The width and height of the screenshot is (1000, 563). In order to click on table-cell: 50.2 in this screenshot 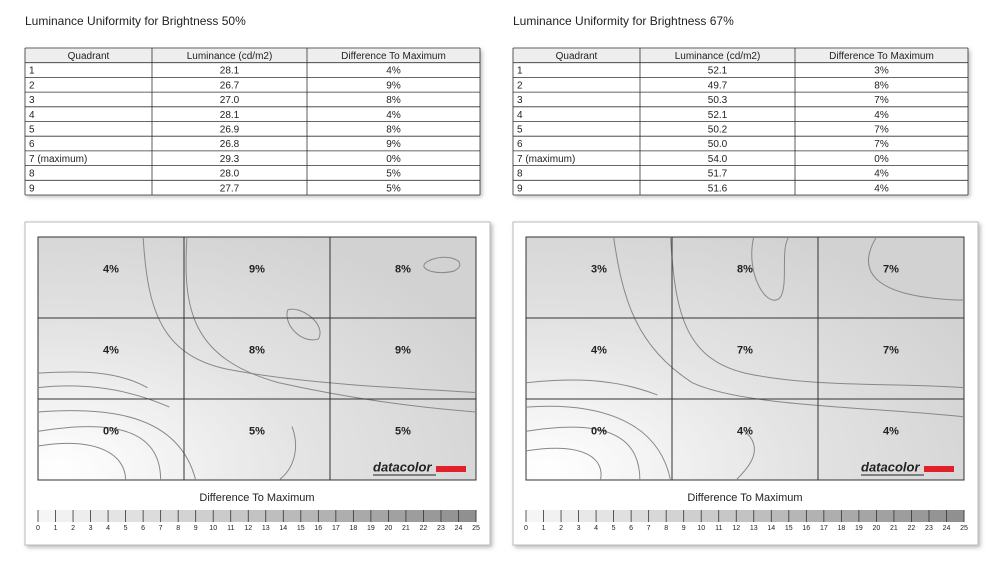, I will do `click(718, 129)`.